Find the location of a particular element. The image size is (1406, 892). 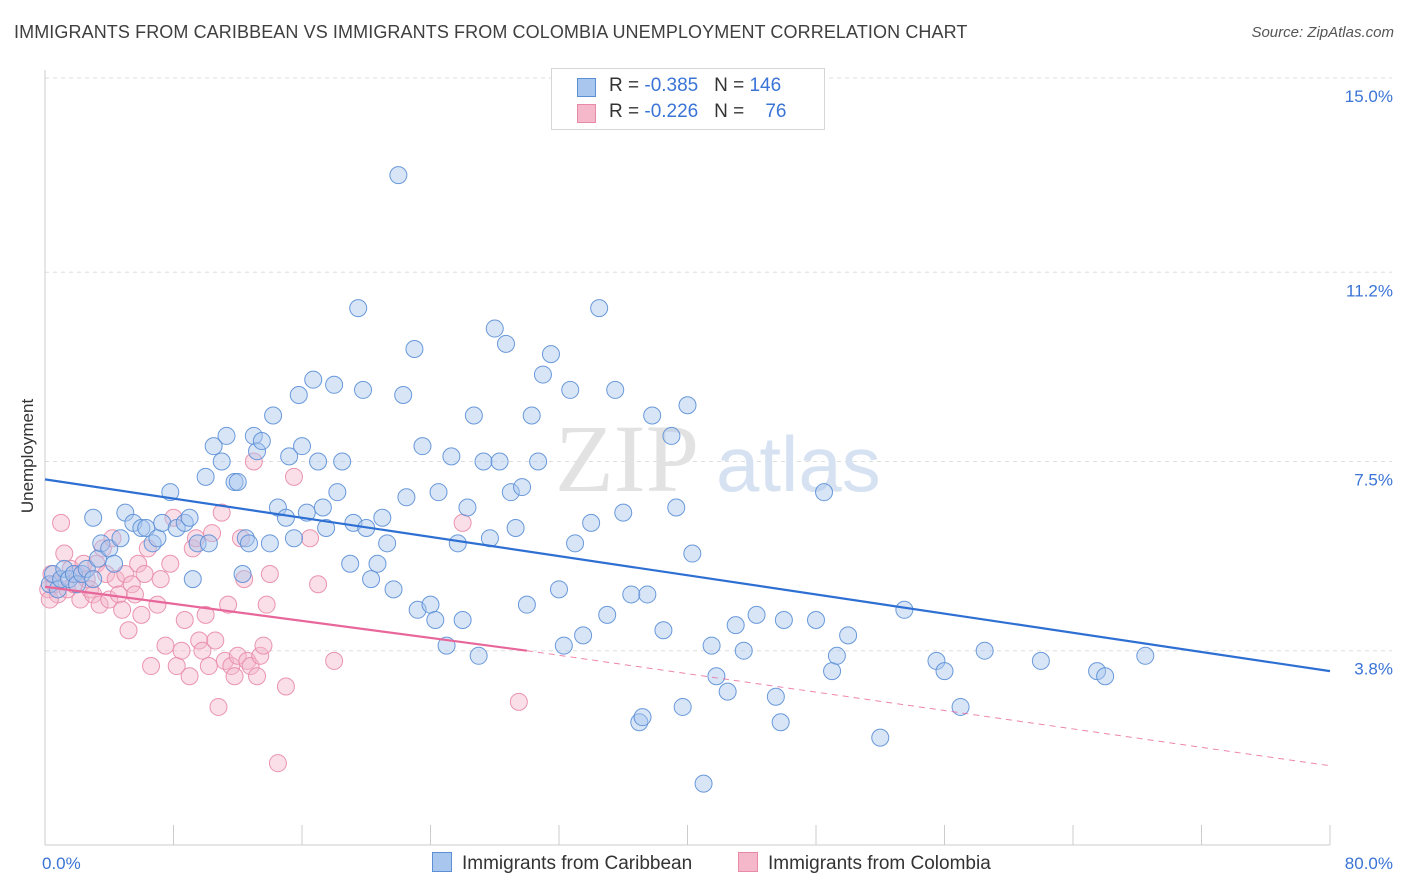

y-tick-label: 7.5% is located at coordinates (1373, 480).